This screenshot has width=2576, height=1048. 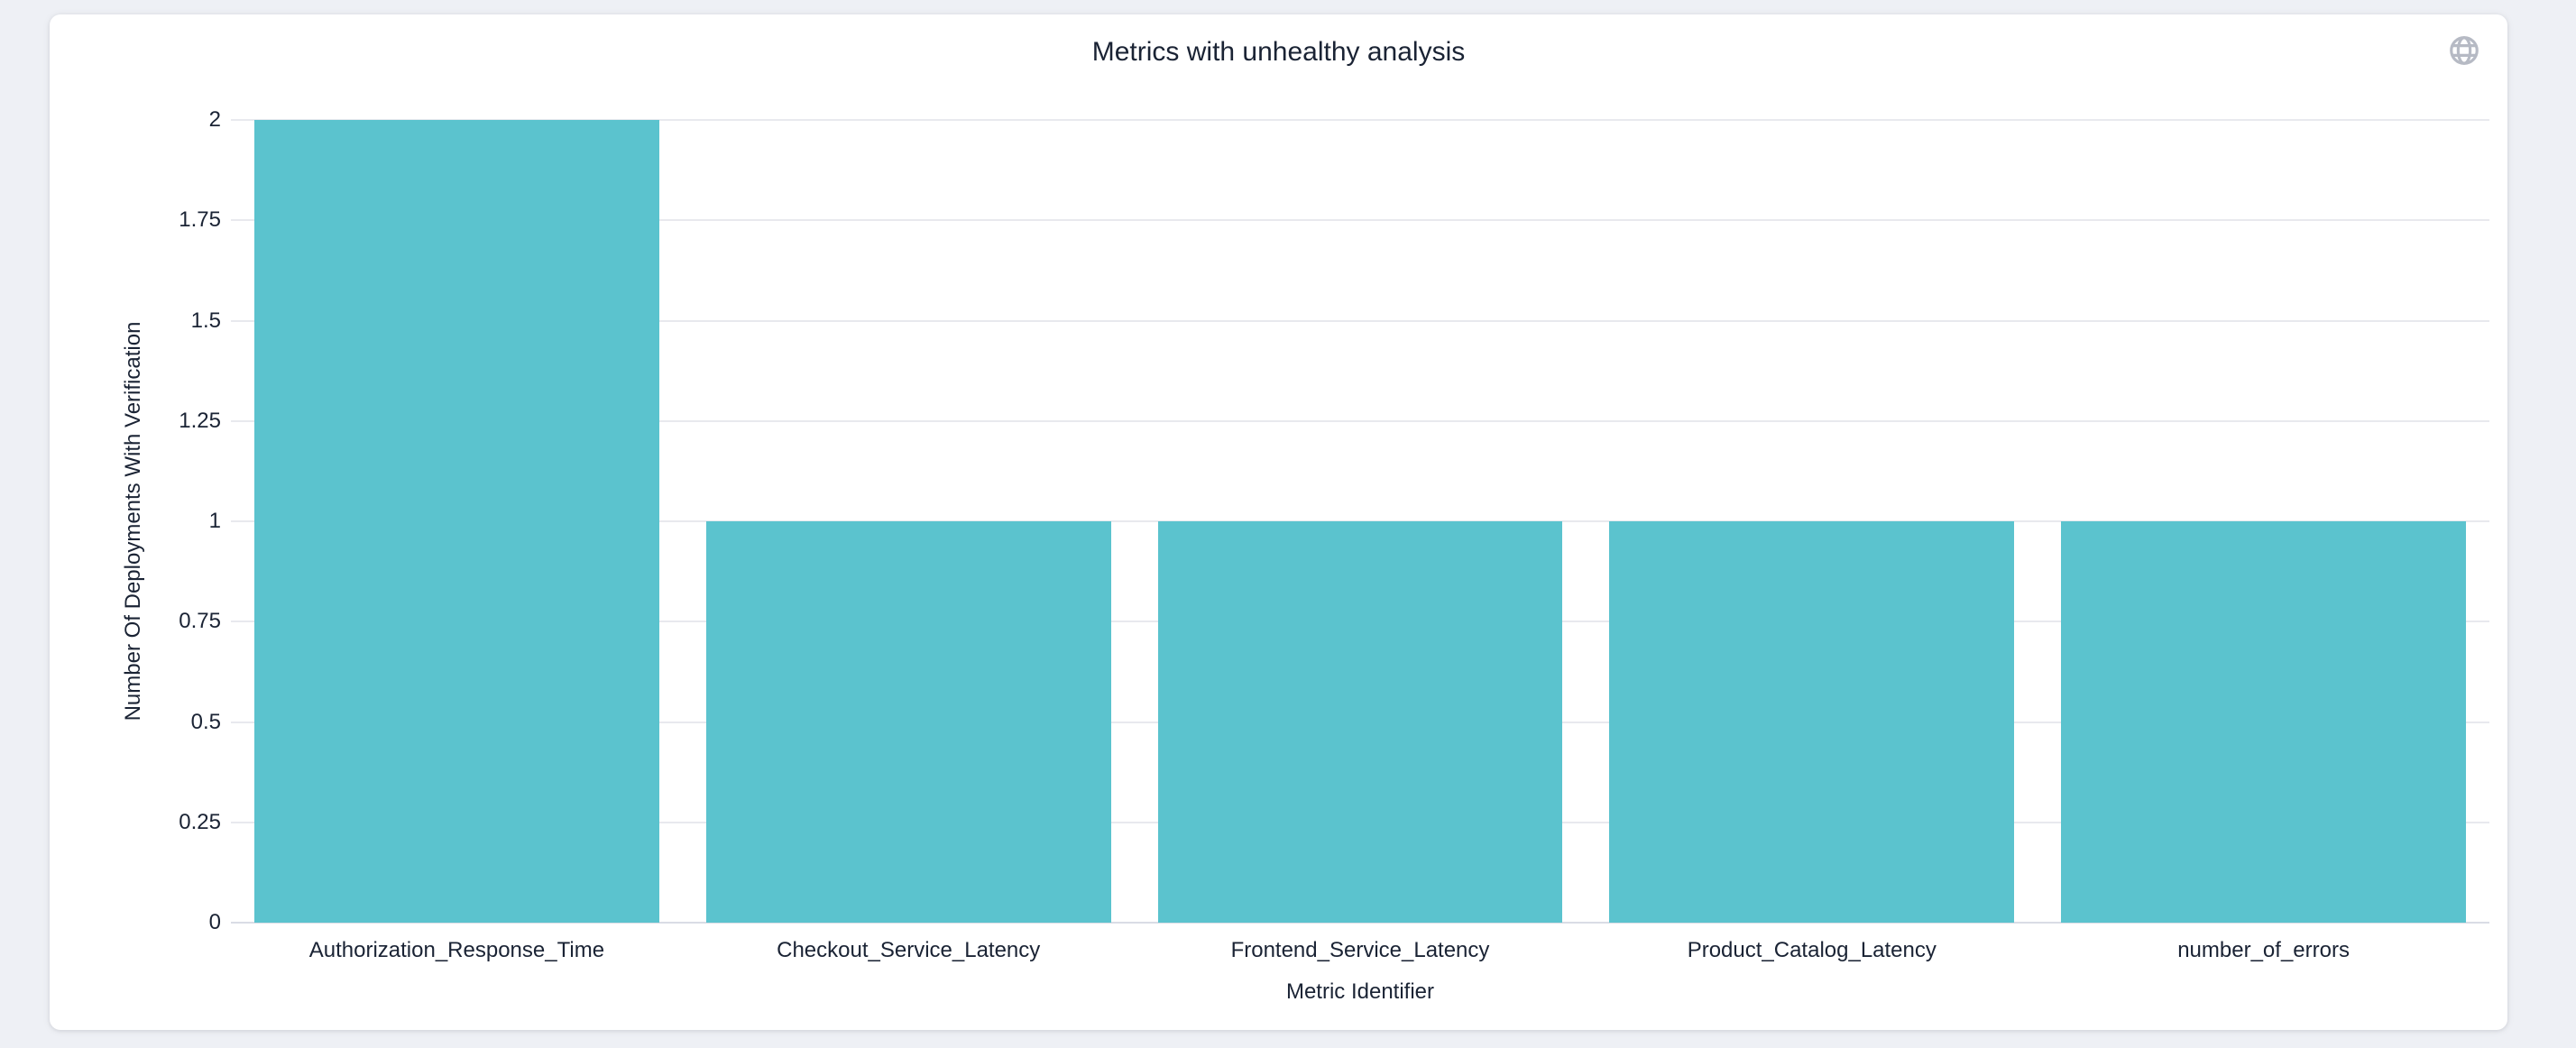 I want to click on x-axis-tick-label: Authorization_Response_Time, so click(x=456, y=950).